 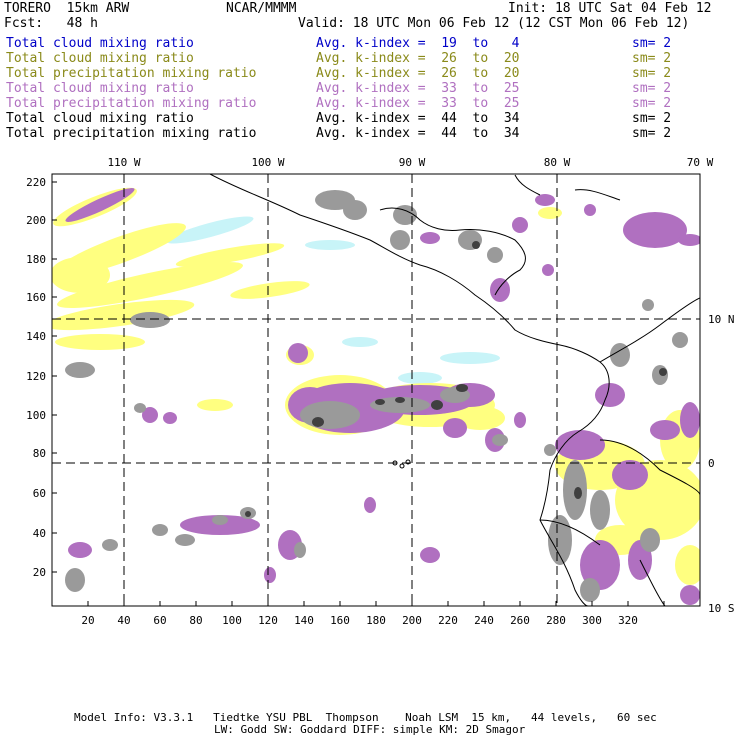 I want to click on lon-label: 70 W, so click(x=700, y=162).